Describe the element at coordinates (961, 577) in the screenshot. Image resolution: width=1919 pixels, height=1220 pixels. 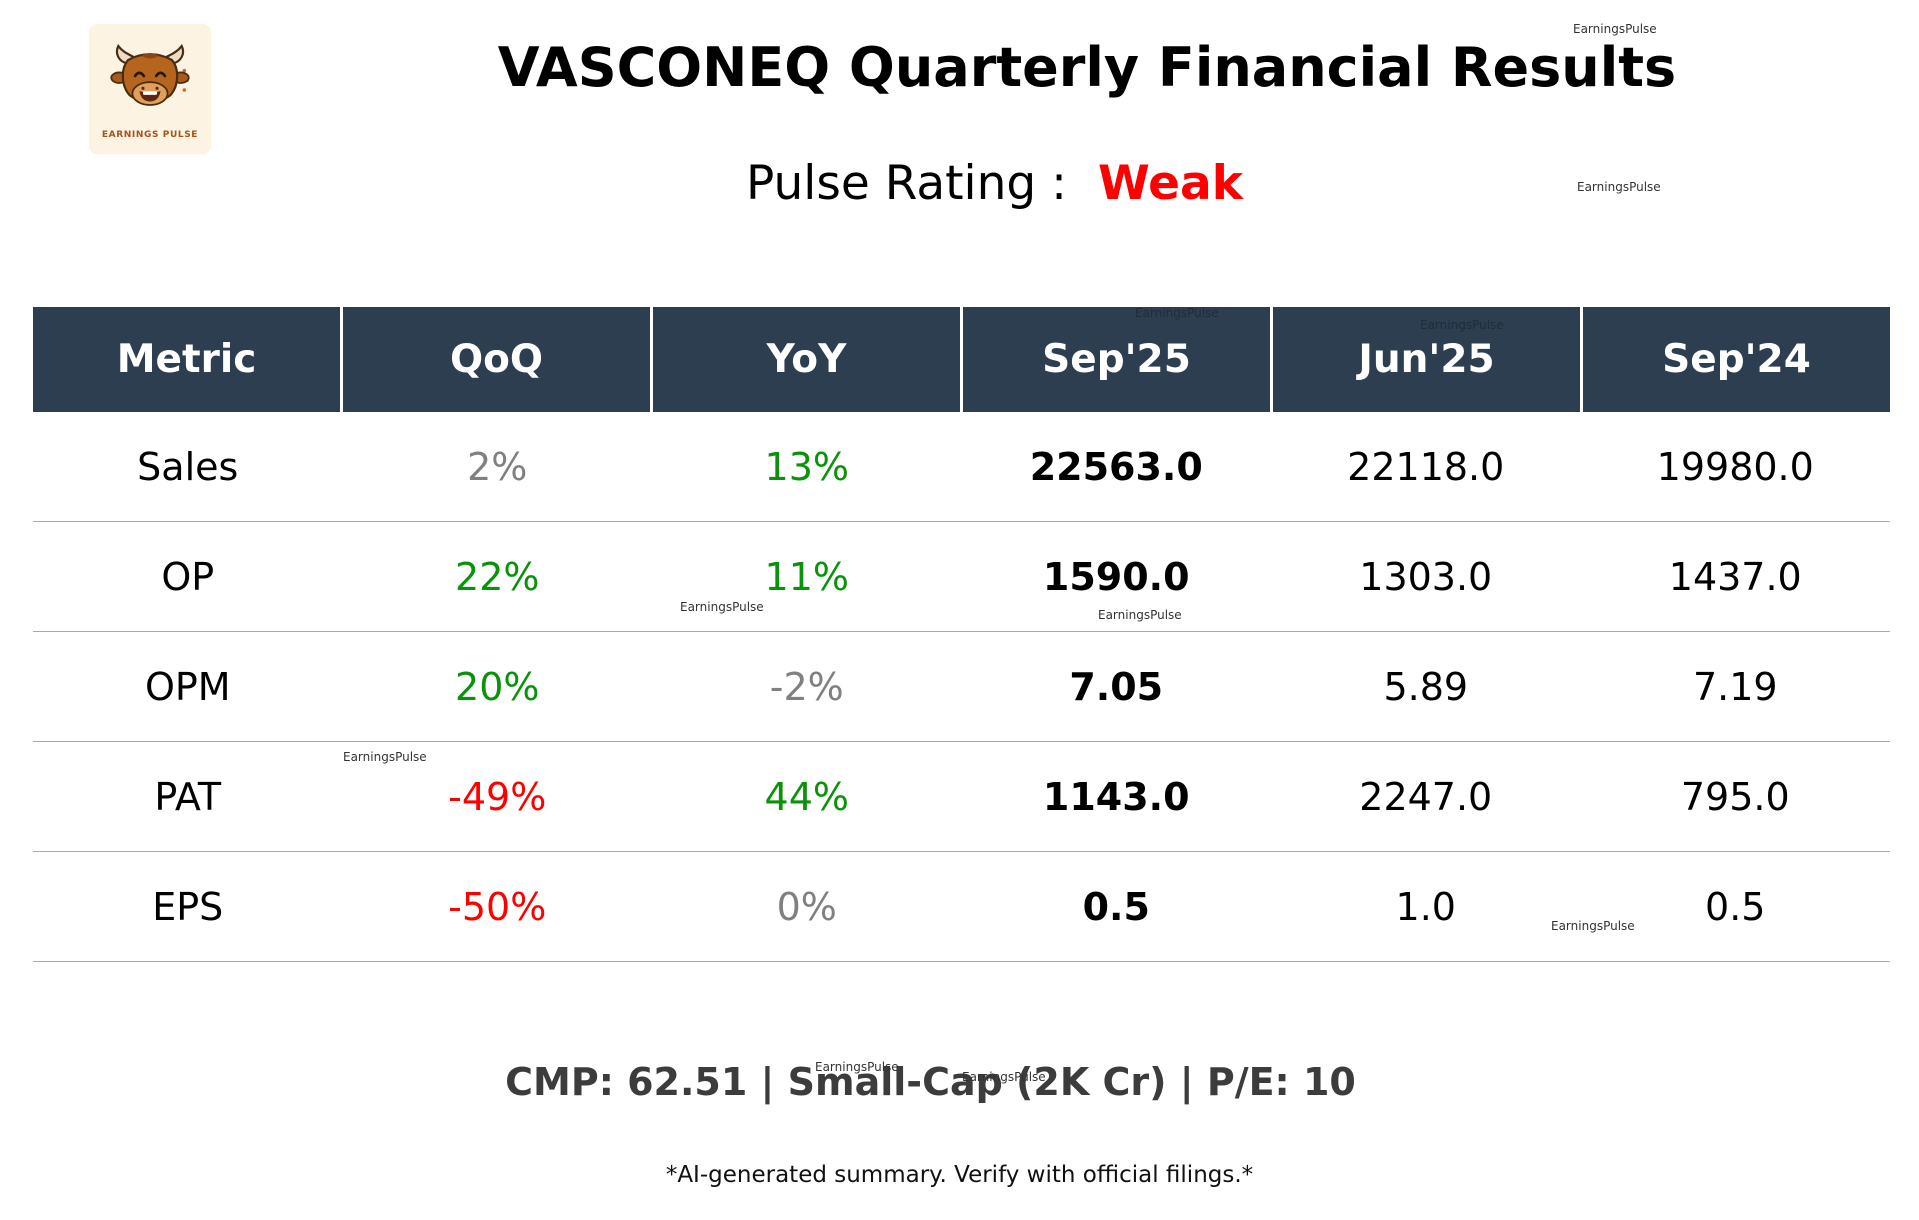
I see `table-row: OP 22% 11% 1590.0 1303.0 1437.0` at that location.